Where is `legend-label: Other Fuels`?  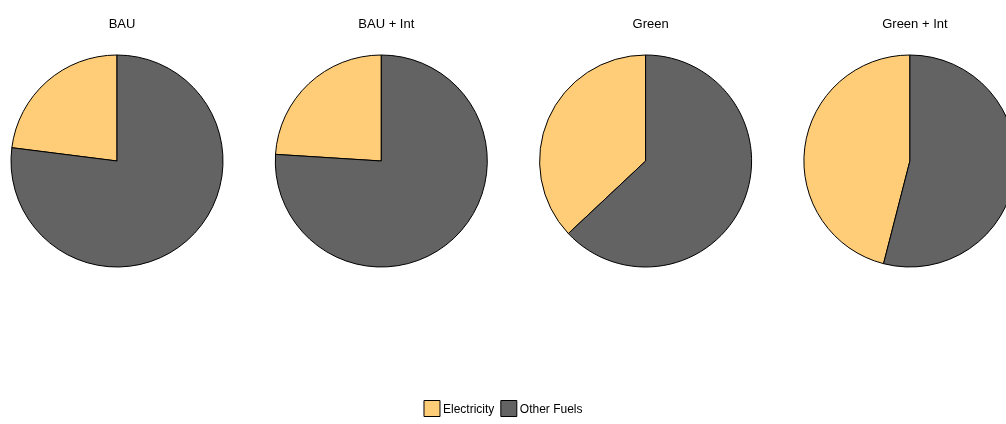
legend-label: Other Fuels is located at coordinates (551, 408).